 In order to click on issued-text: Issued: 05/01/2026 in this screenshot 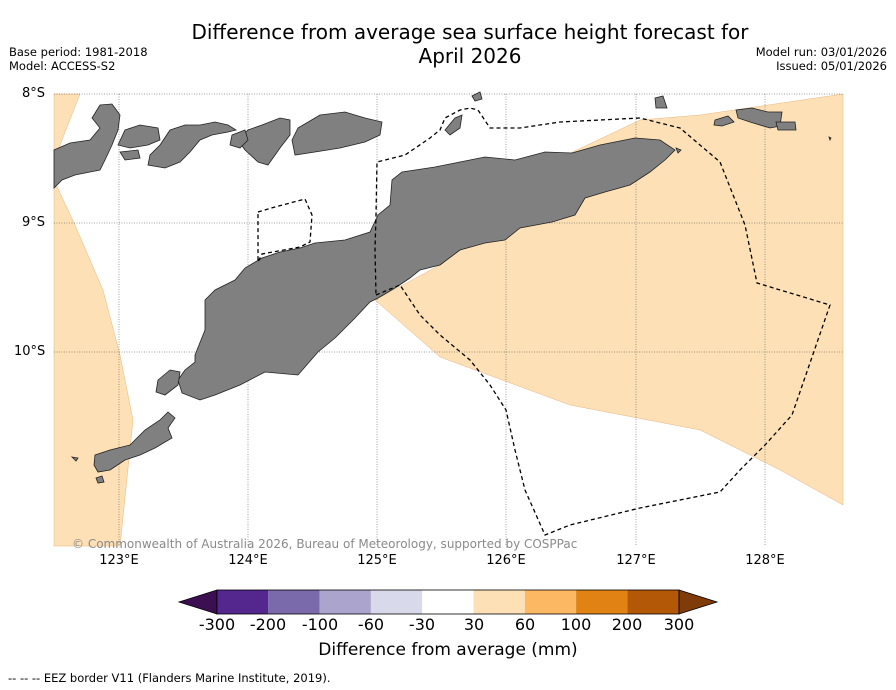, I will do `click(831, 65)`.